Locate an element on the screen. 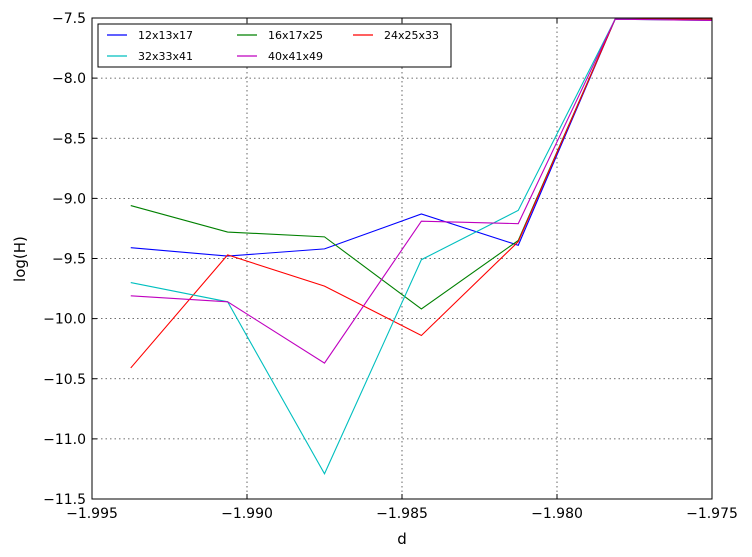  y-tick-label: −9.0 is located at coordinates (69, 199).